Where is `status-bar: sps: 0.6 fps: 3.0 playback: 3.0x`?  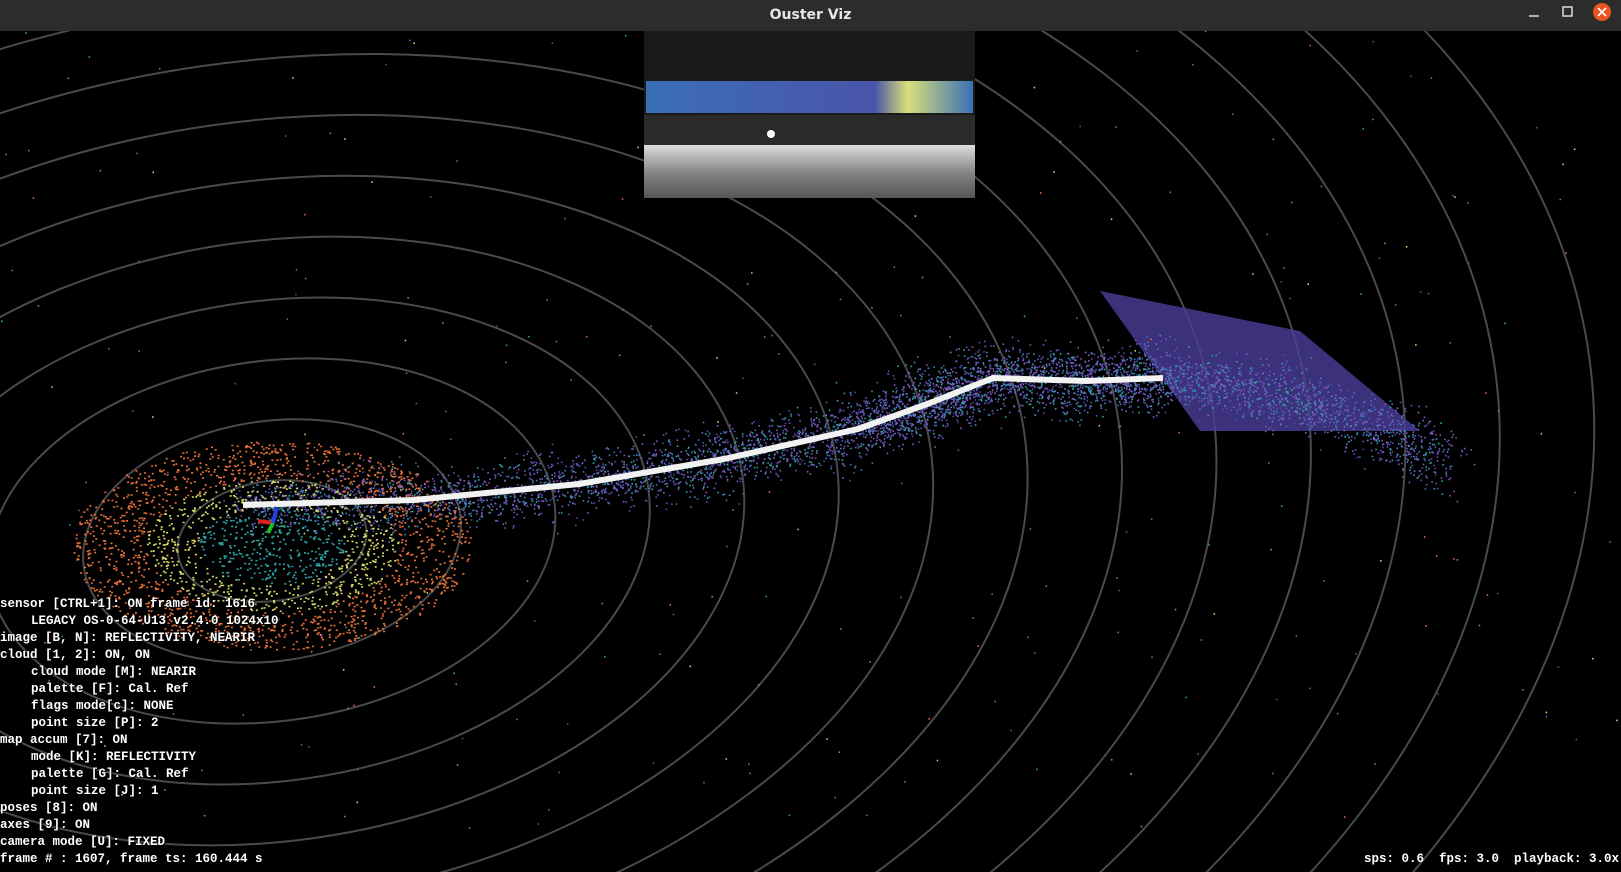
status-bar: sps: 0.6 fps: 3.0 playback: 3.0x is located at coordinates (1491, 859).